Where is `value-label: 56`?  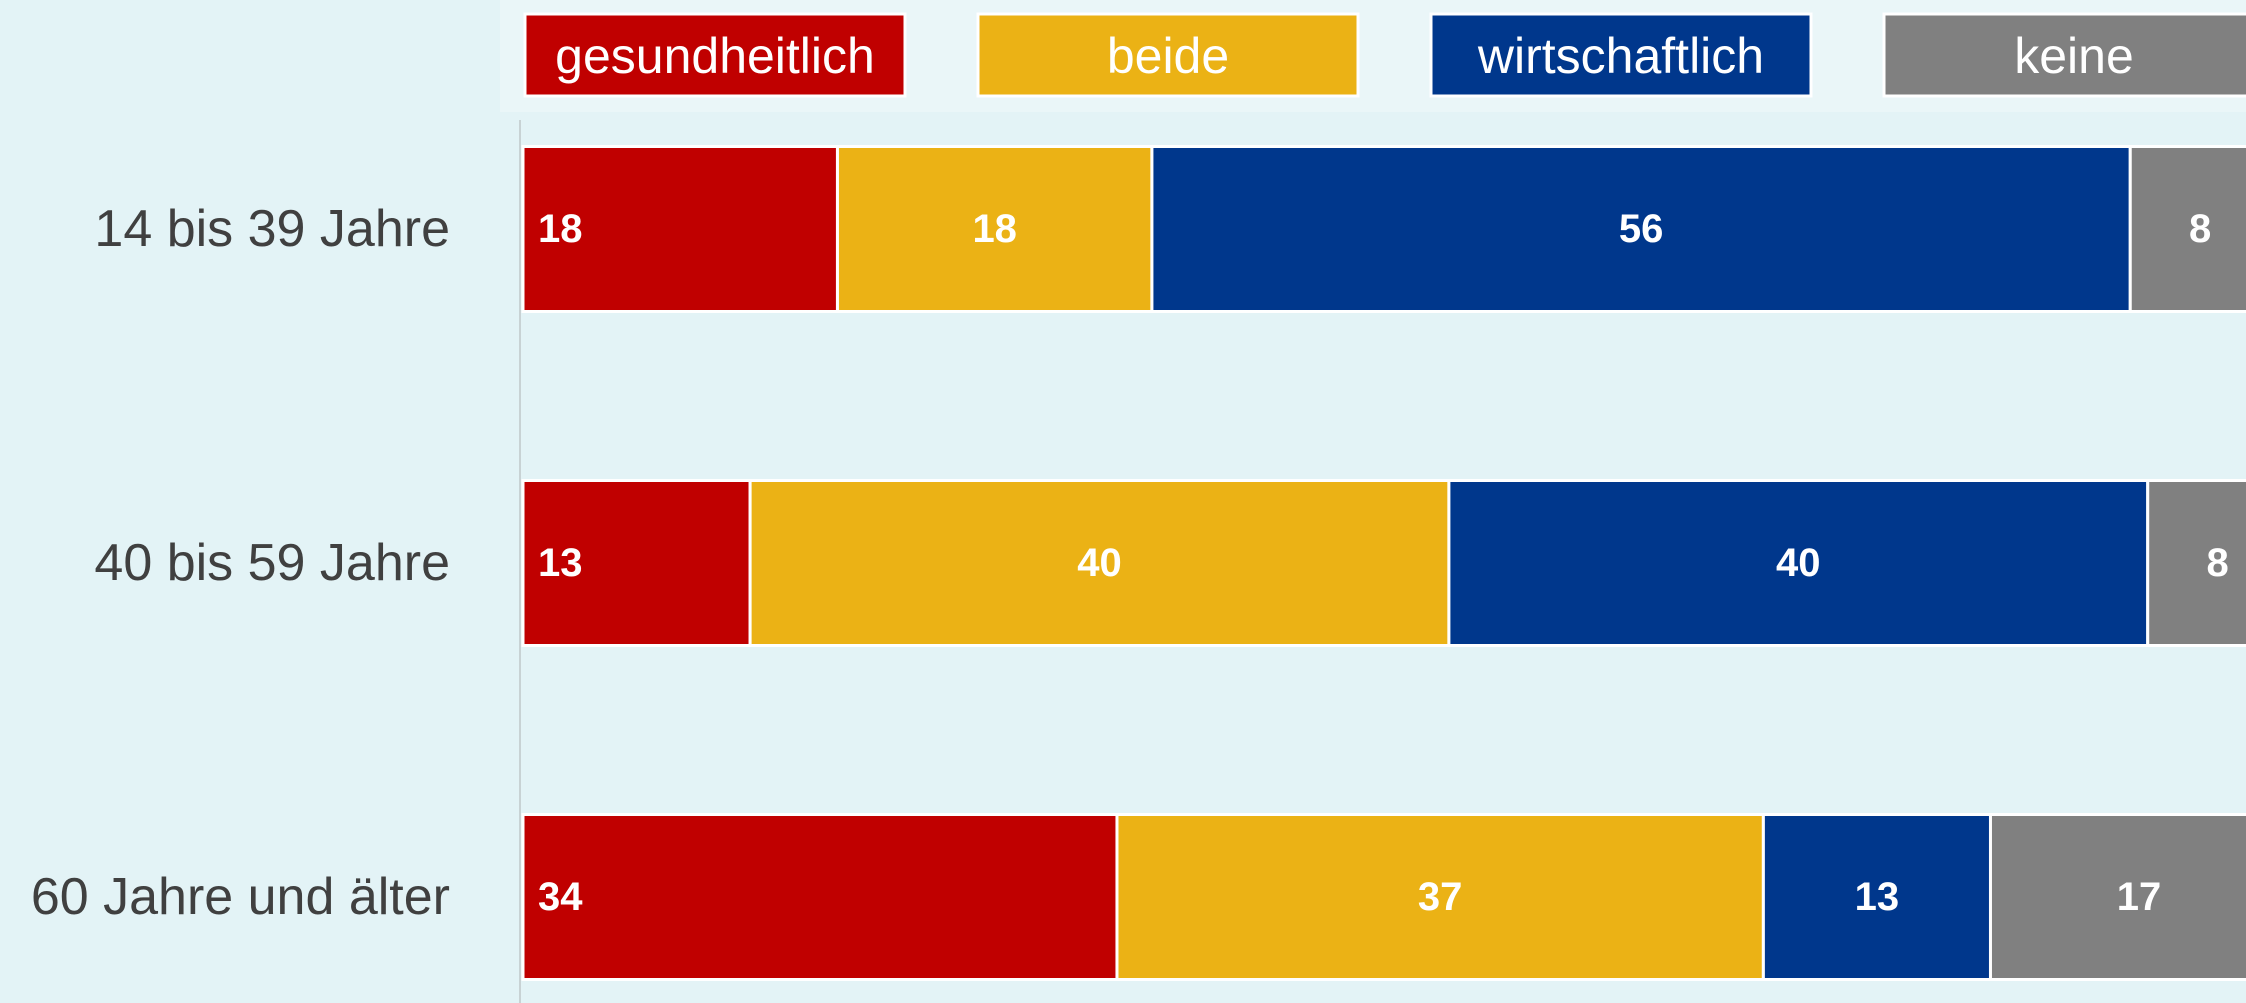 value-label: 56 is located at coordinates (1641, 229).